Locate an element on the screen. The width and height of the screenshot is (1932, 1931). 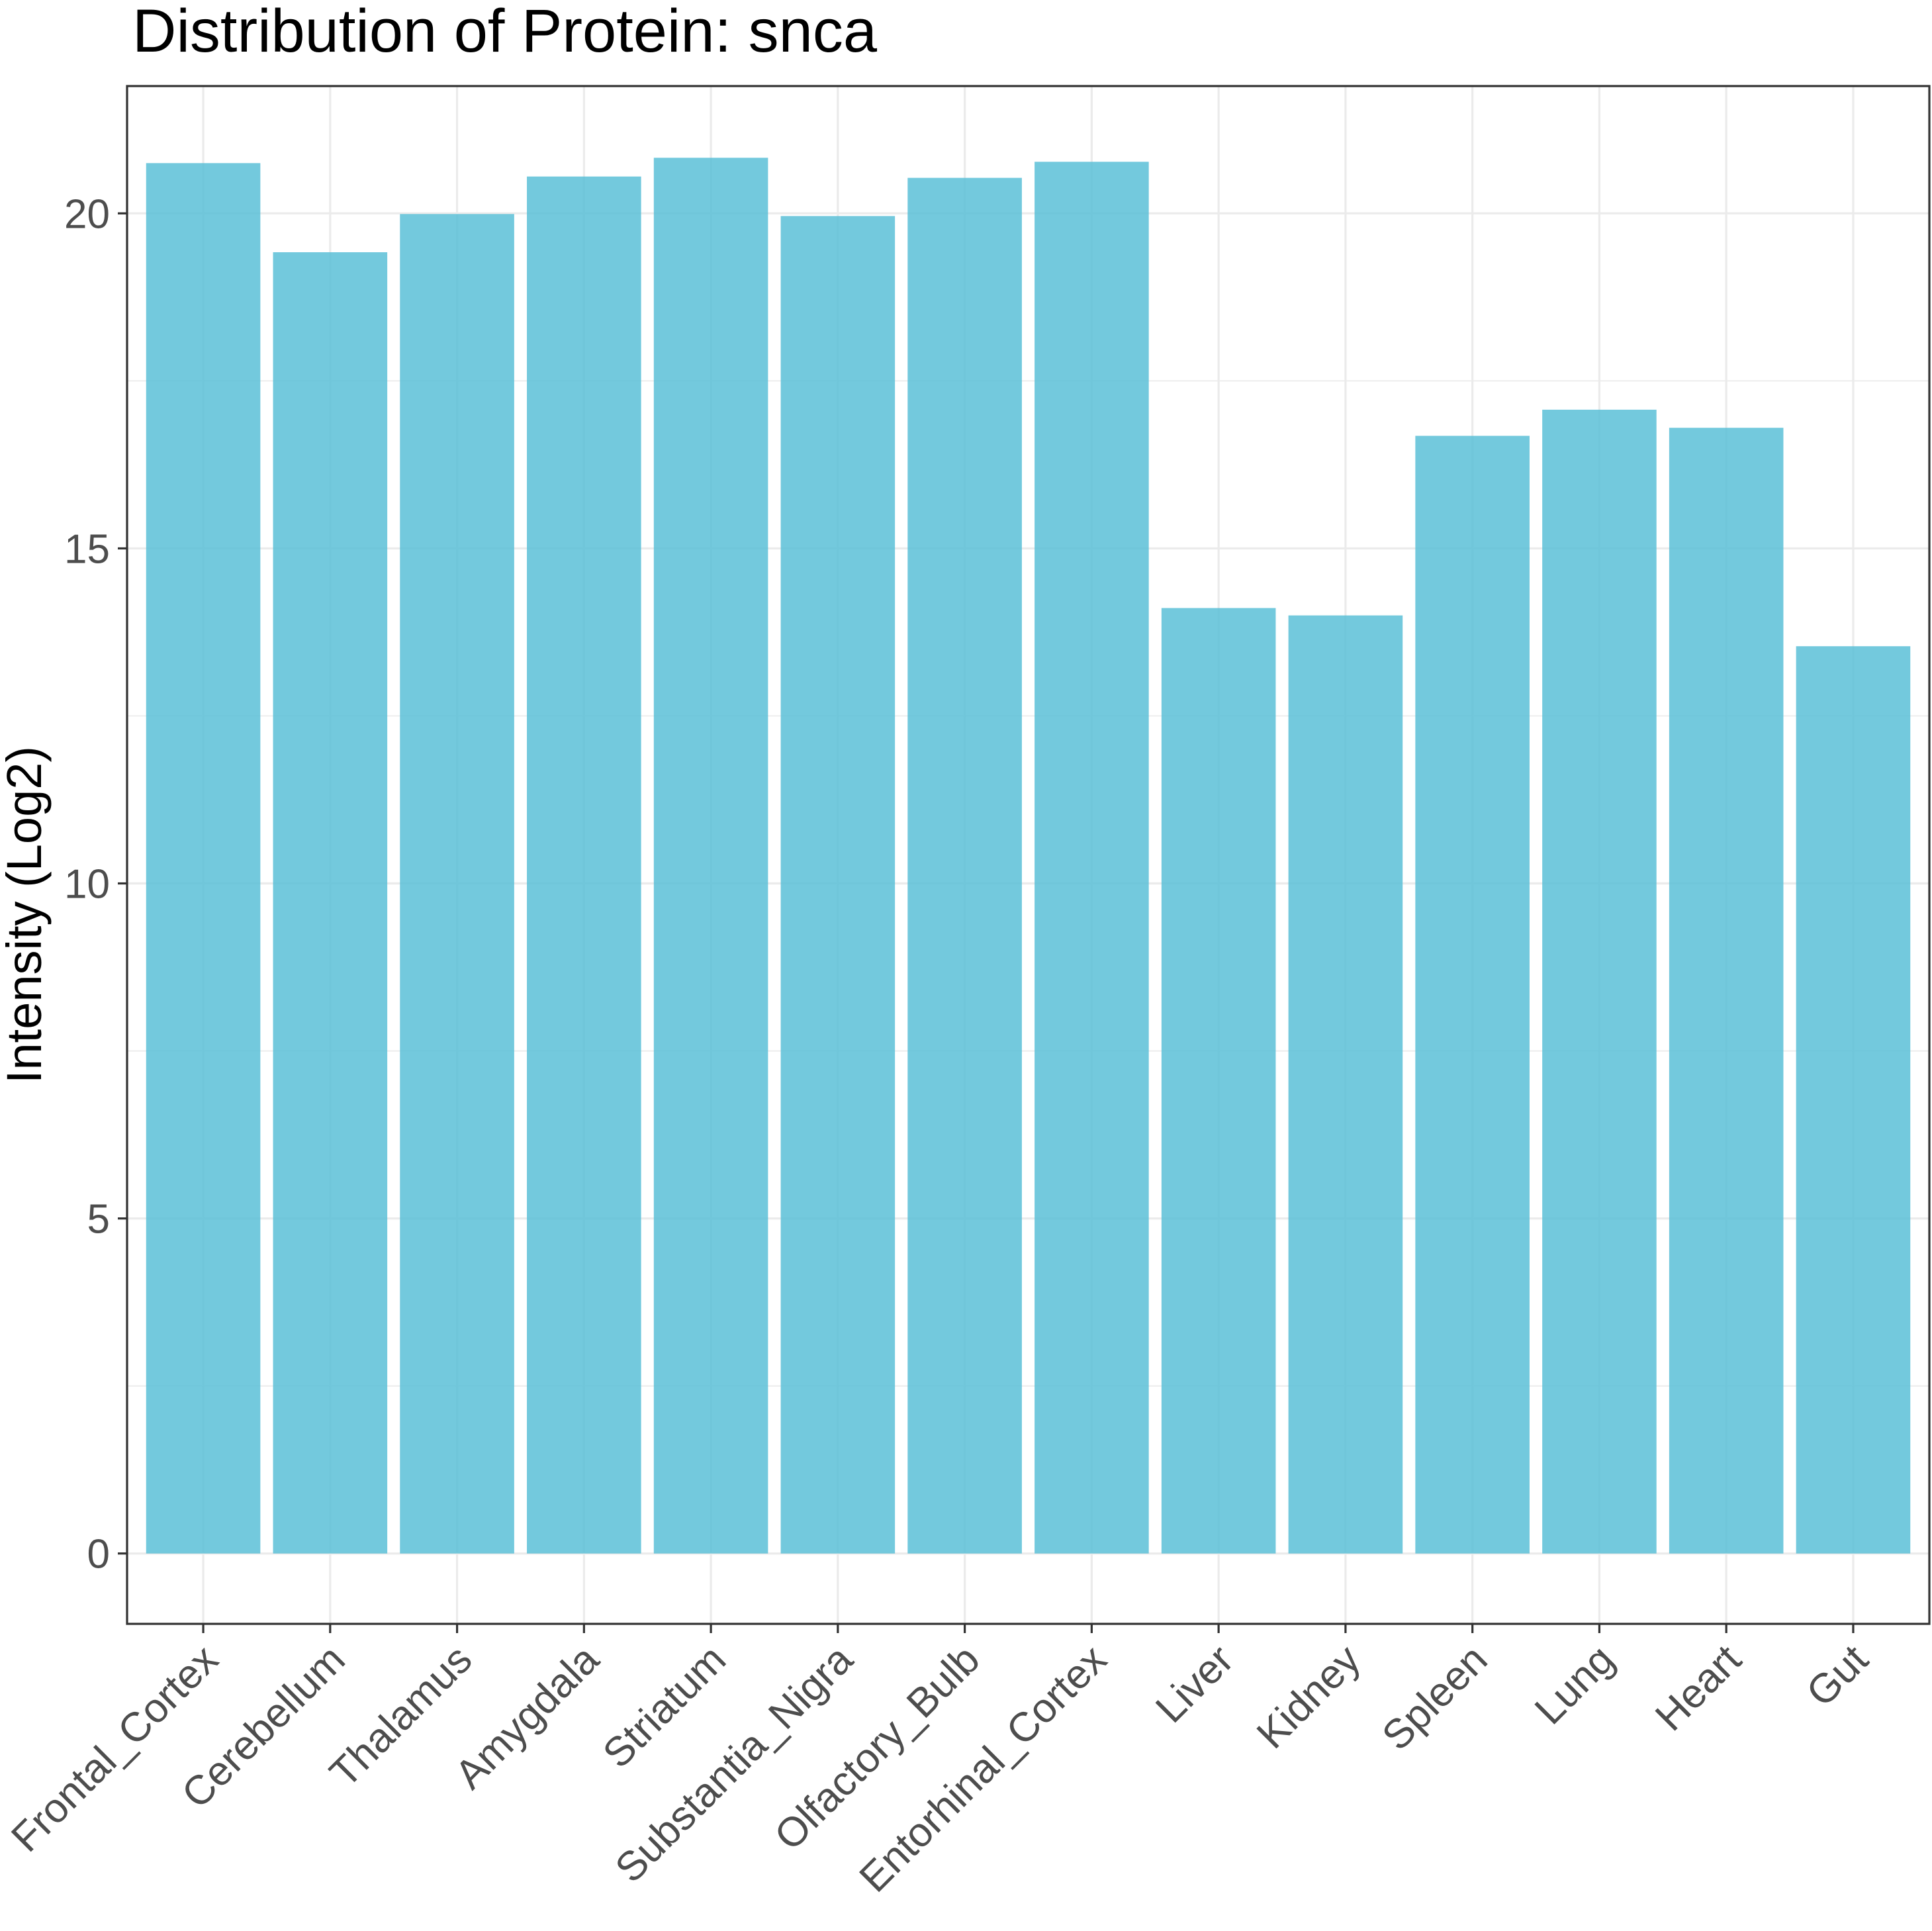
x-tick-label: Substantia_Nigra is located at coordinates (734, 1763).